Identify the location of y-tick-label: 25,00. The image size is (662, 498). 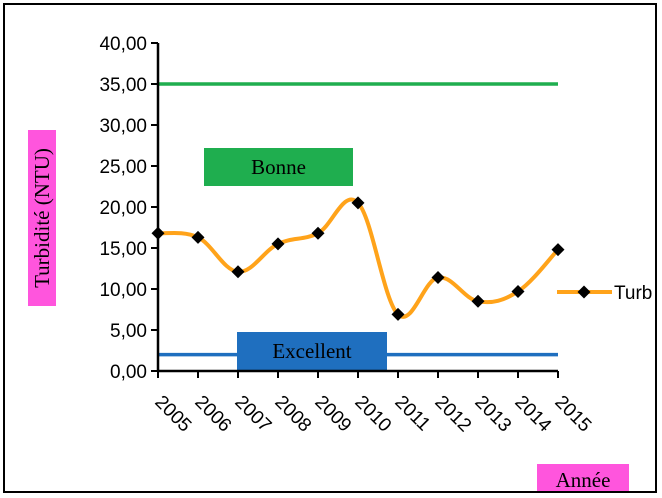
(123, 167).